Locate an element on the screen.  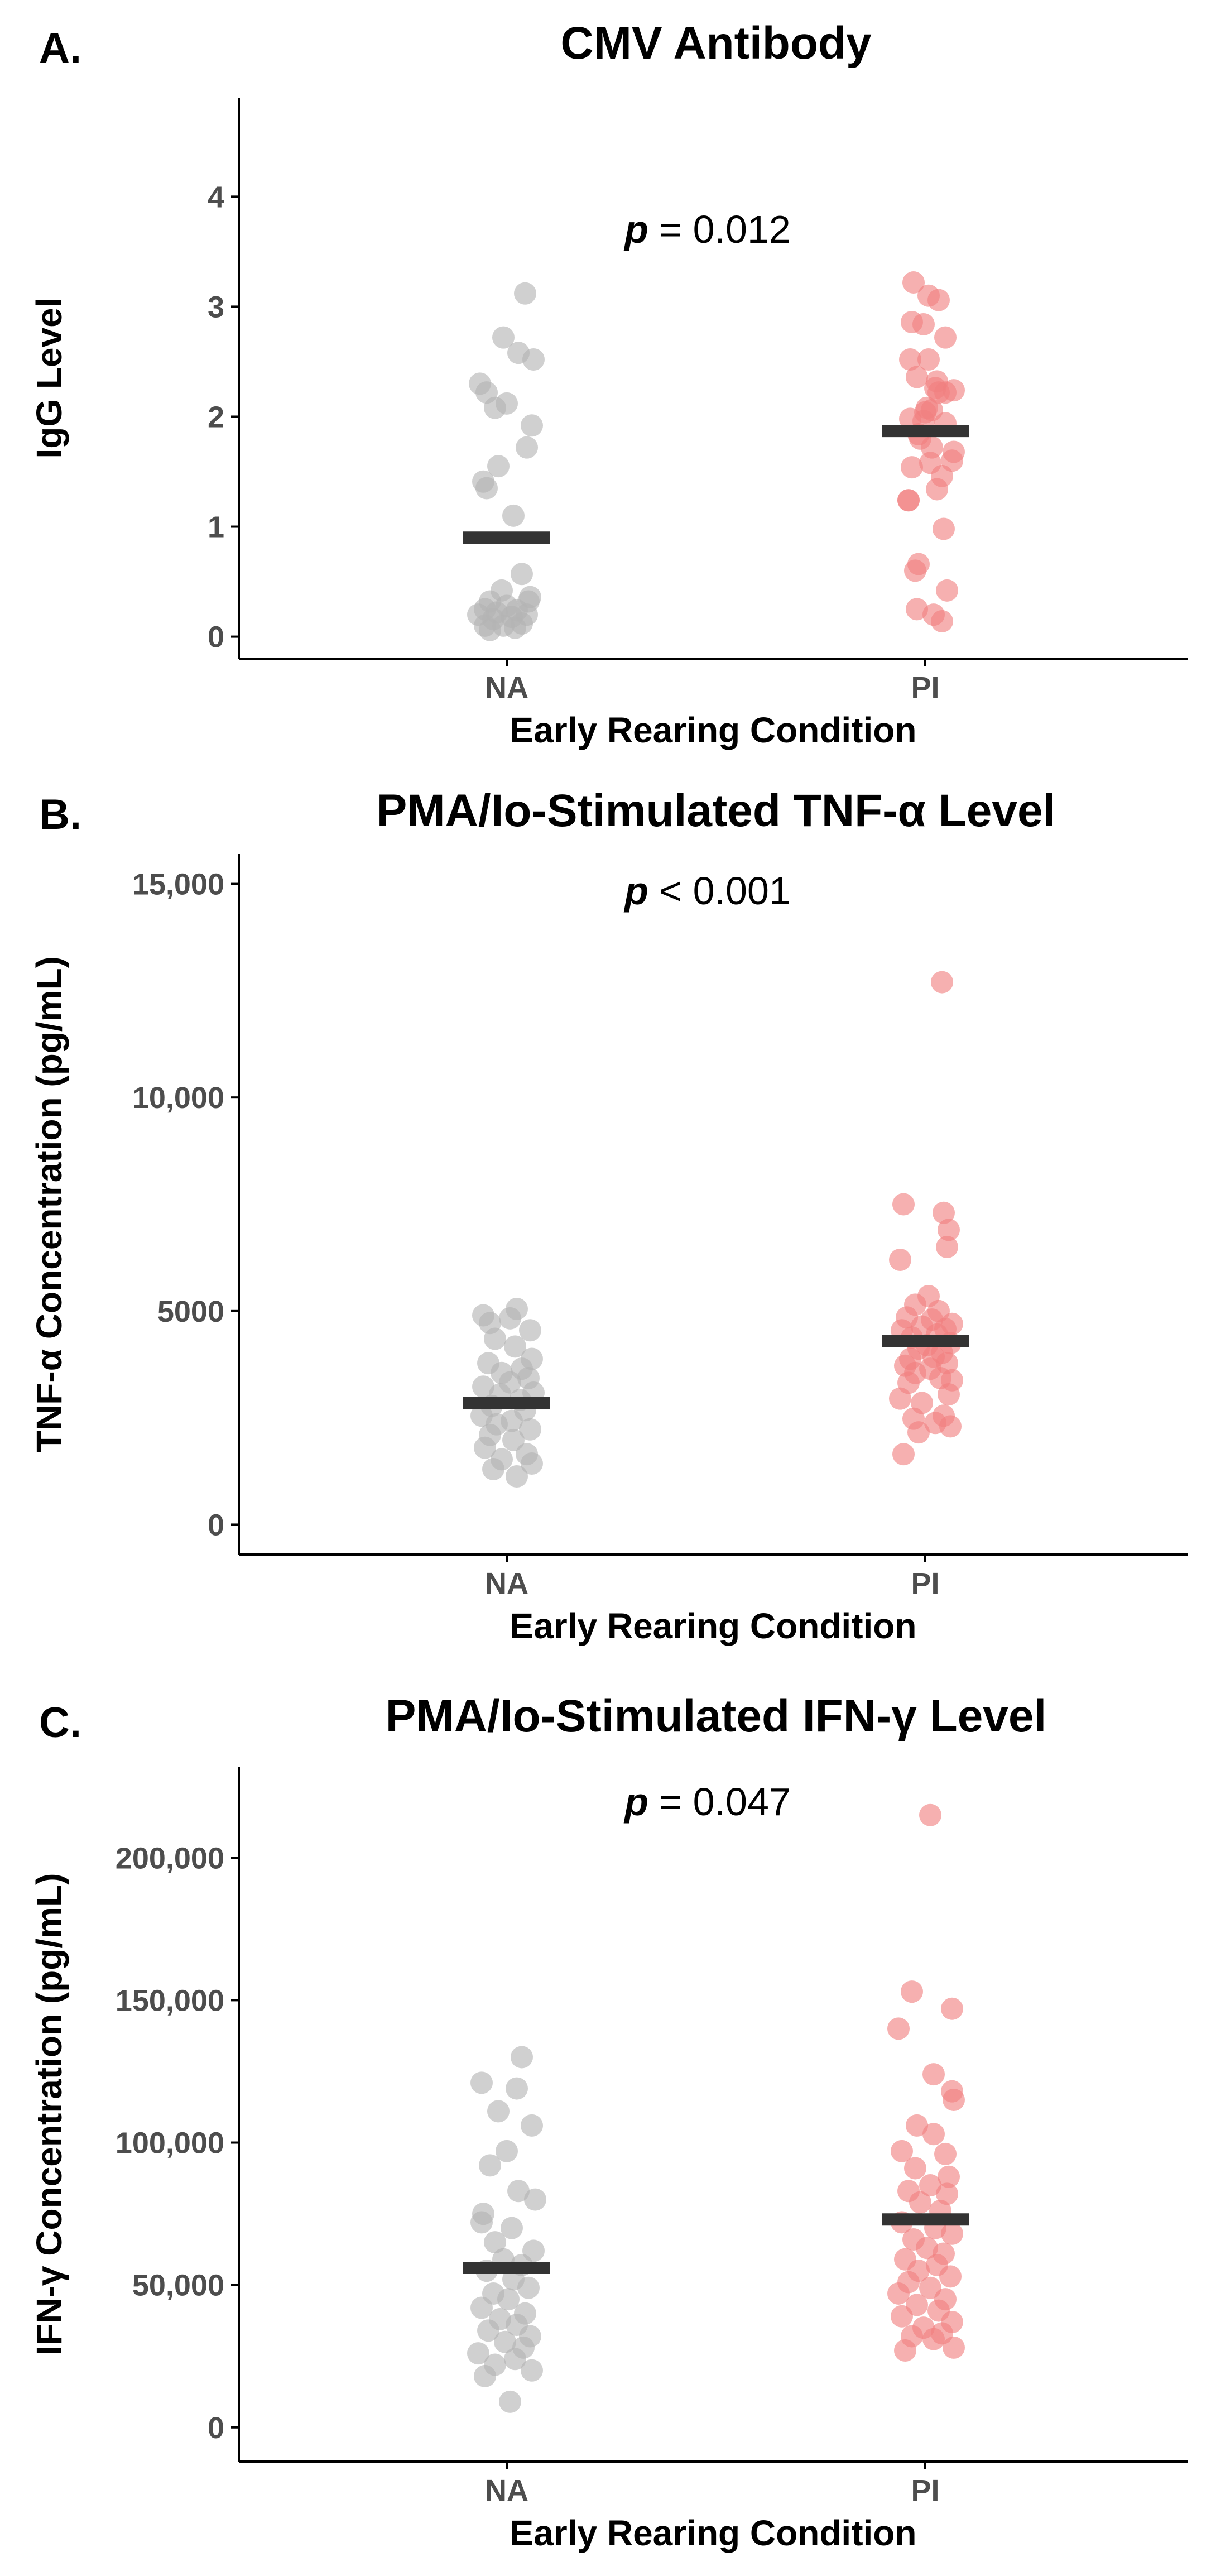
y-tick-label: 0 is located at coordinates (216, 637).